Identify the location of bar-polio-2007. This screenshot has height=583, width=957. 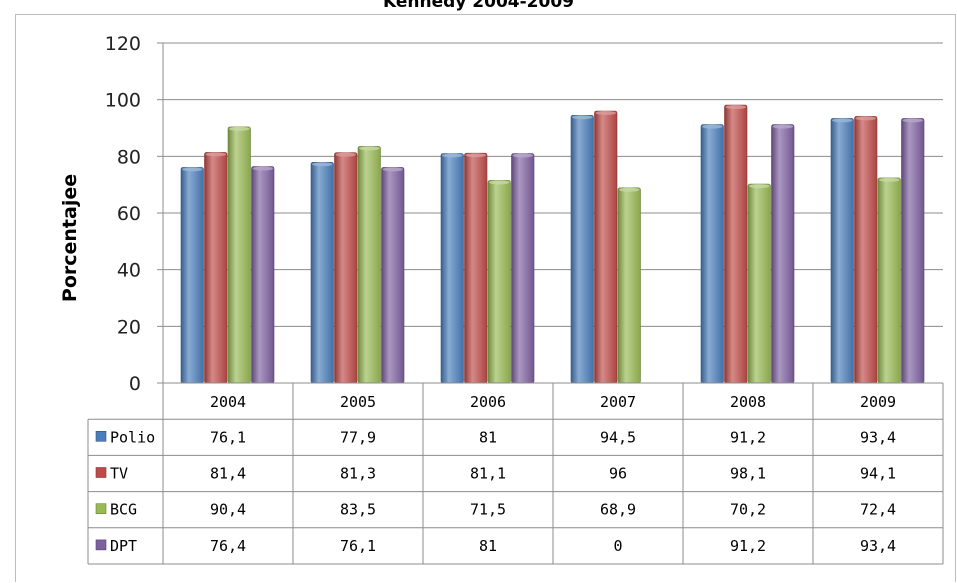
(582, 249).